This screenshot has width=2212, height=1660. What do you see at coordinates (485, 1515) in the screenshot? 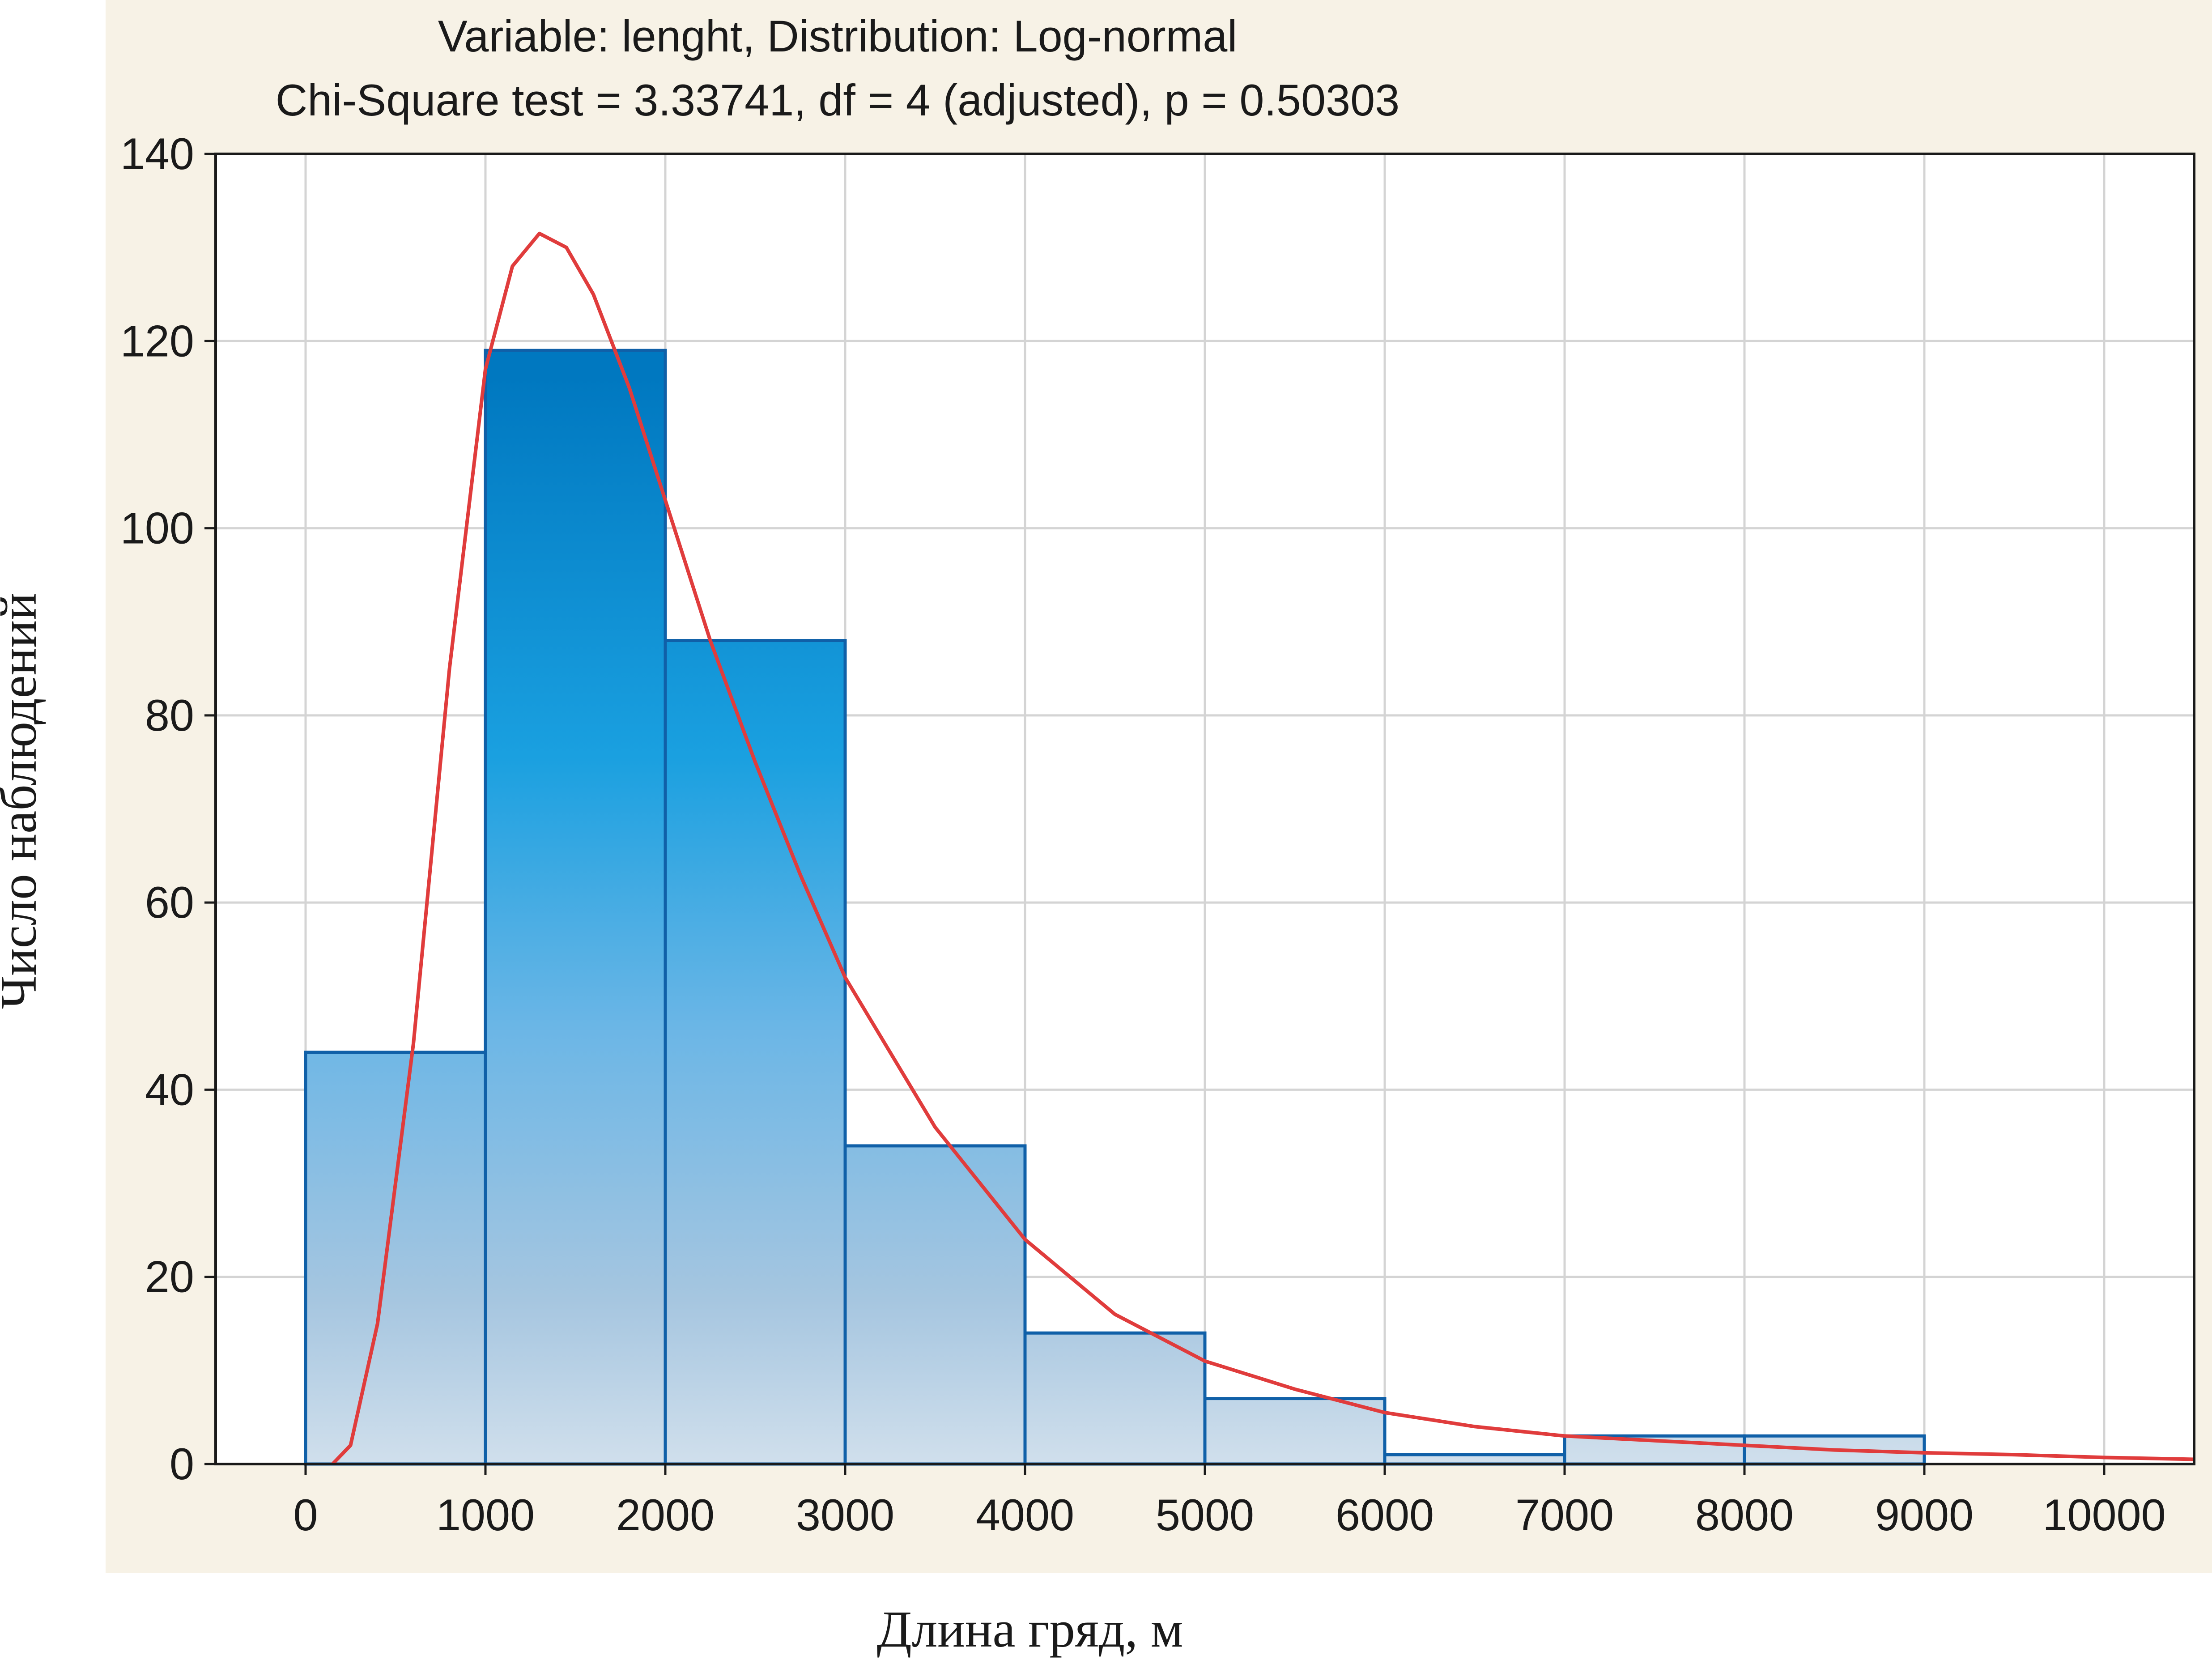
I see `x-tick-label: 1000` at bounding box center [485, 1515].